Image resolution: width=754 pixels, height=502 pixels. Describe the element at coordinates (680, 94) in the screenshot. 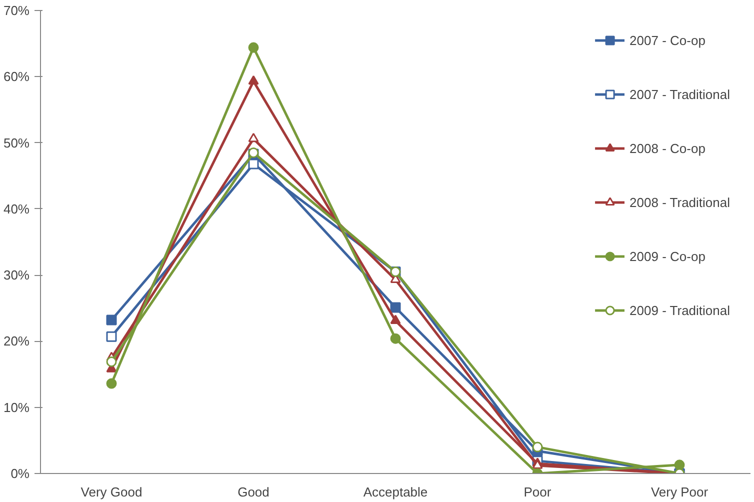

I see `legend-label: 2007 - Traditional` at that location.